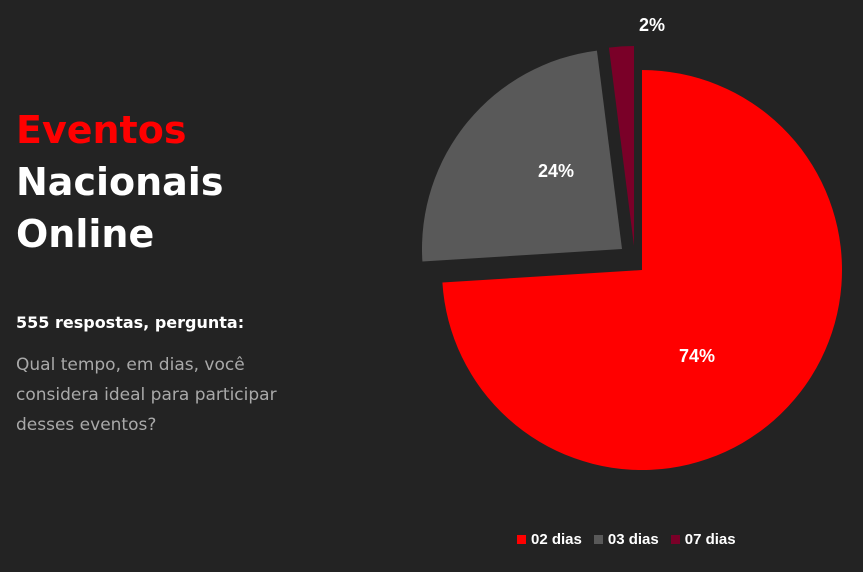  What do you see at coordinates (621, 146) in the screenshot?
I see `pie-slice-07-dias` at bounding box center [621, 146].